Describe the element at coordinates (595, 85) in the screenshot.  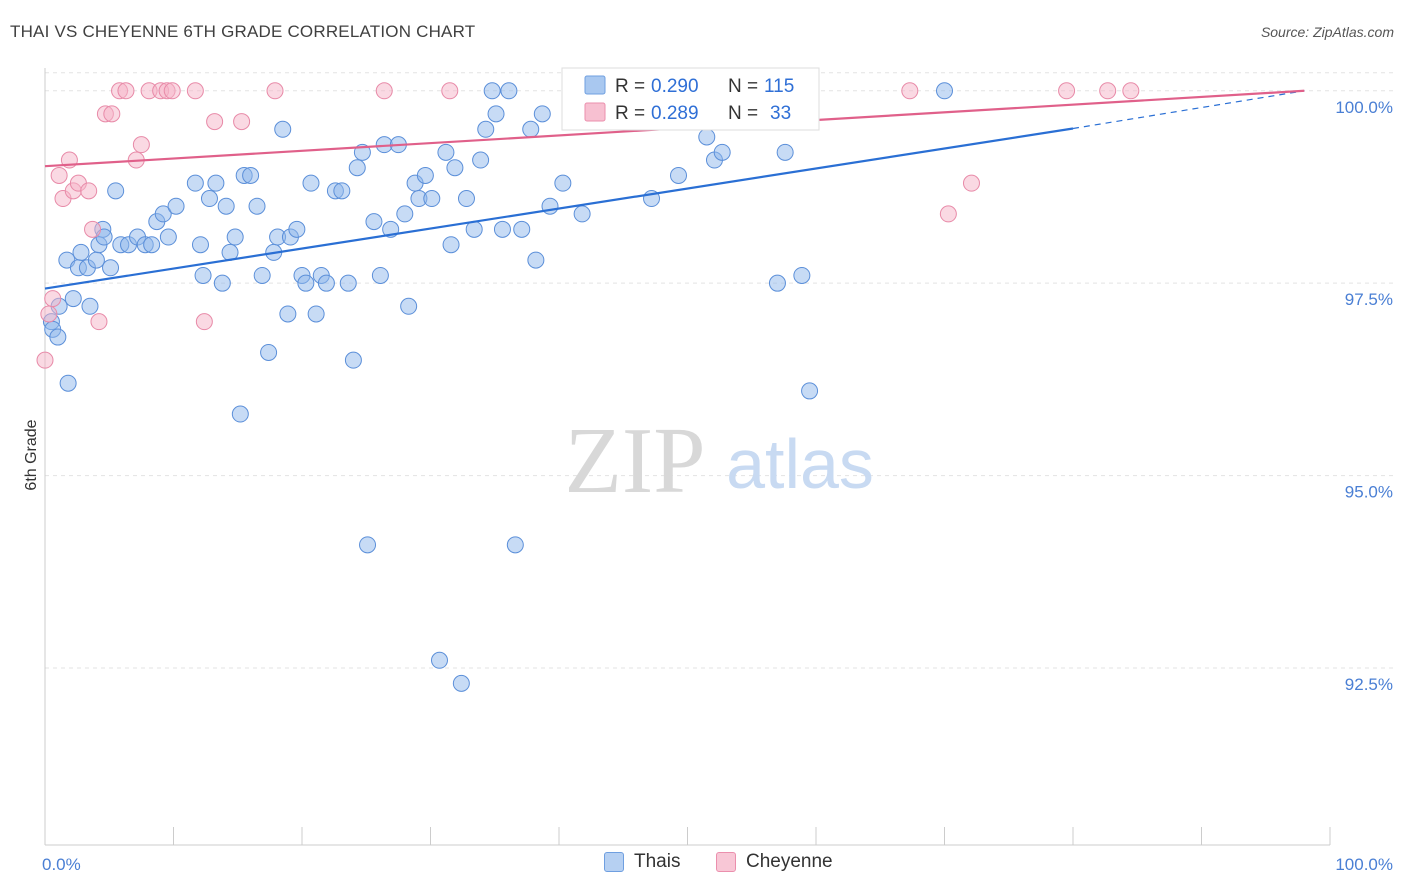
I see `legend-swatch-thais` at that location.